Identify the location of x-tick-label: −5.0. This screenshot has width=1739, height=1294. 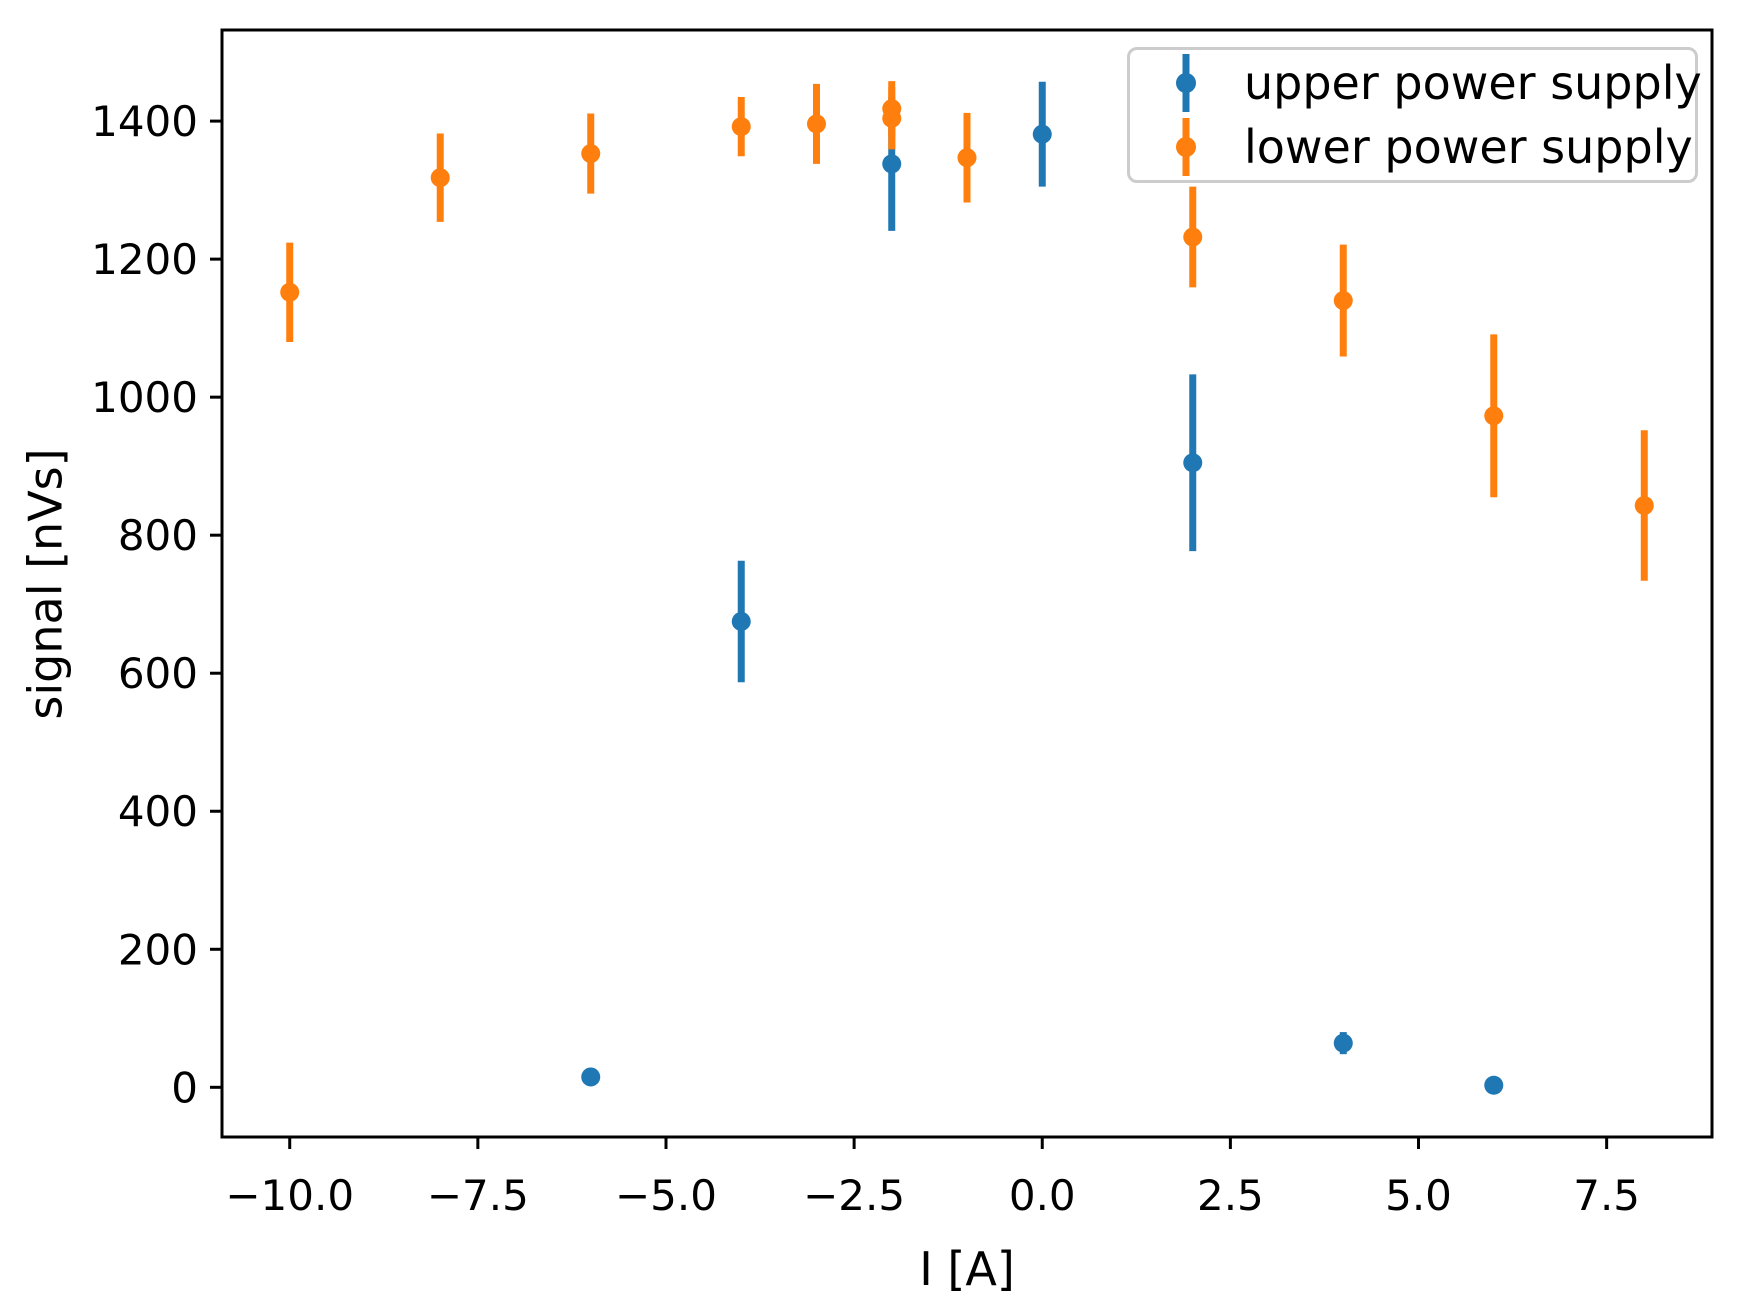
(666, 1195).